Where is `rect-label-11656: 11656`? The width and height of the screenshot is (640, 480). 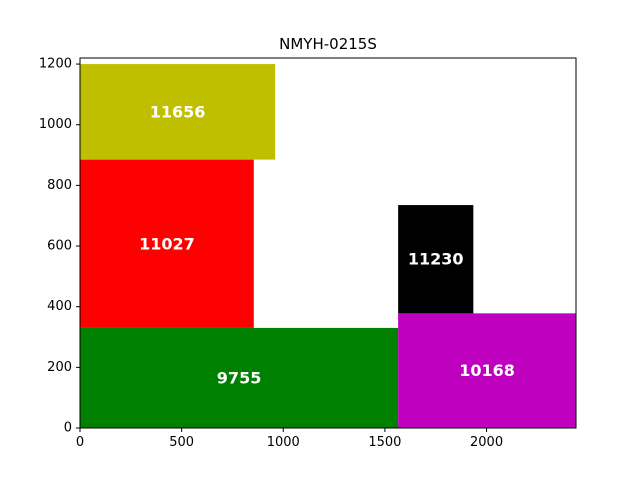 rect-label-11656: 11656 is located at coordinates (178, 111).